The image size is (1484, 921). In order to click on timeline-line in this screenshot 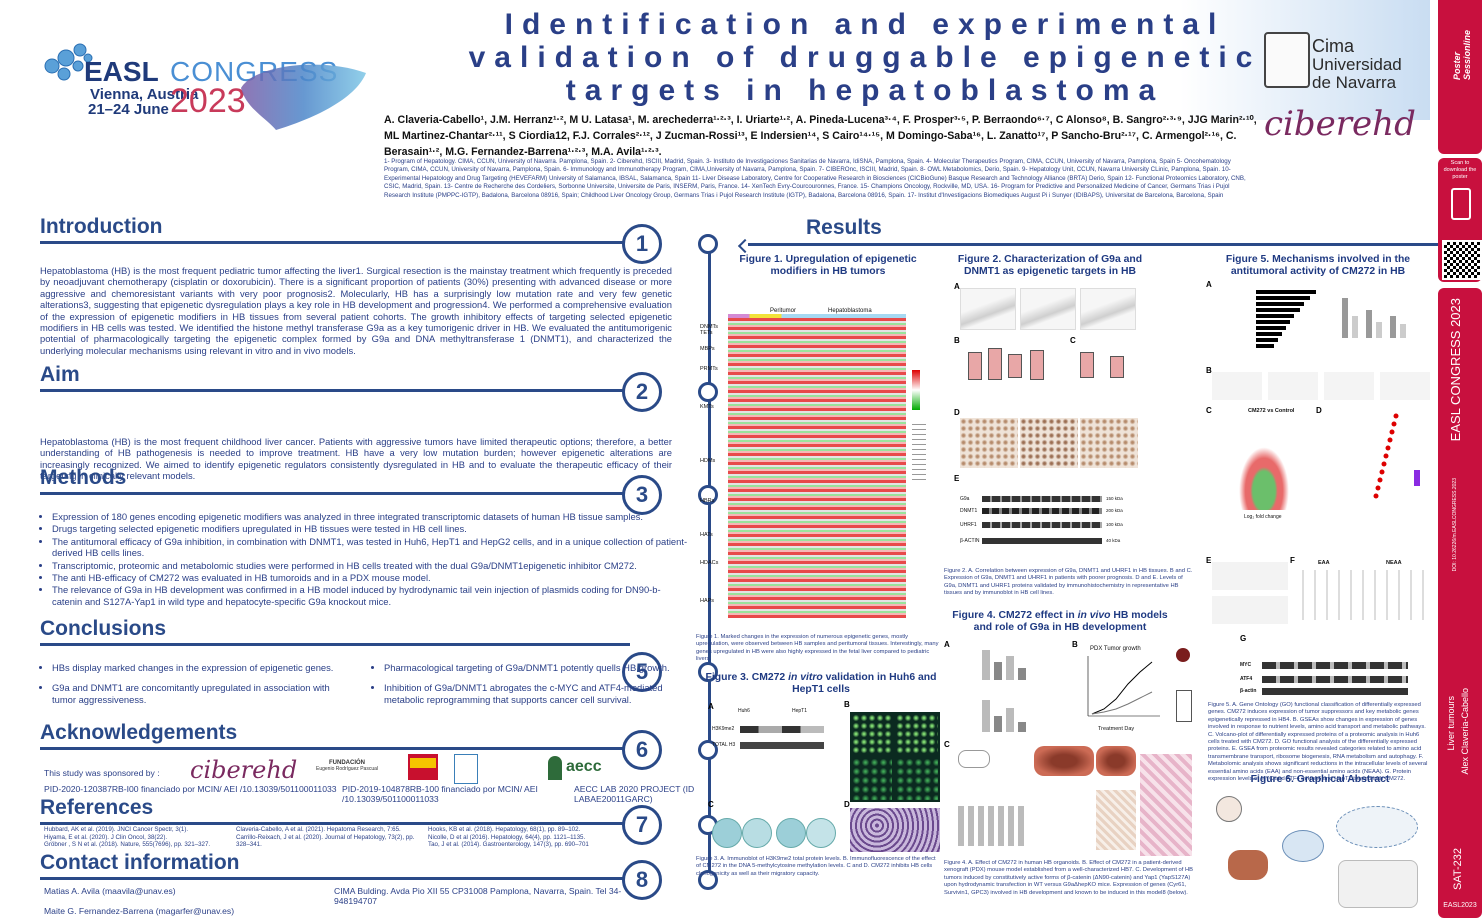, I will do `click(709, 565)`.